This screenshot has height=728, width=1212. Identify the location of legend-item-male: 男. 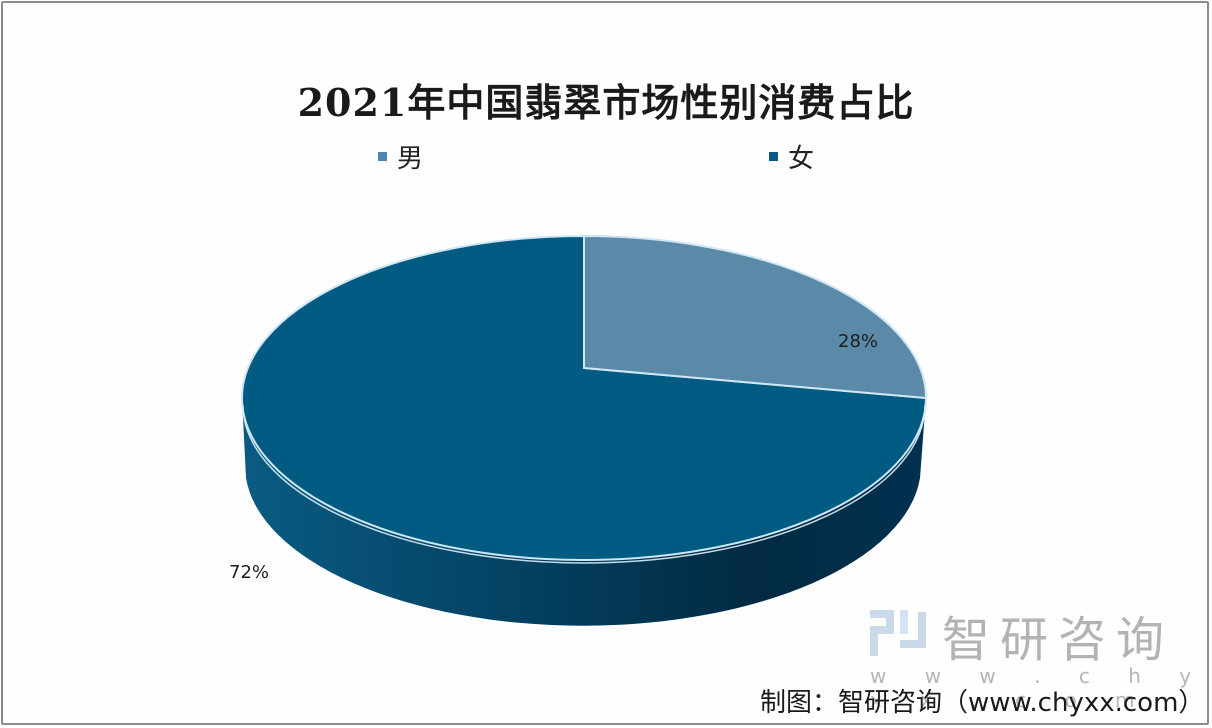
(400, 156).